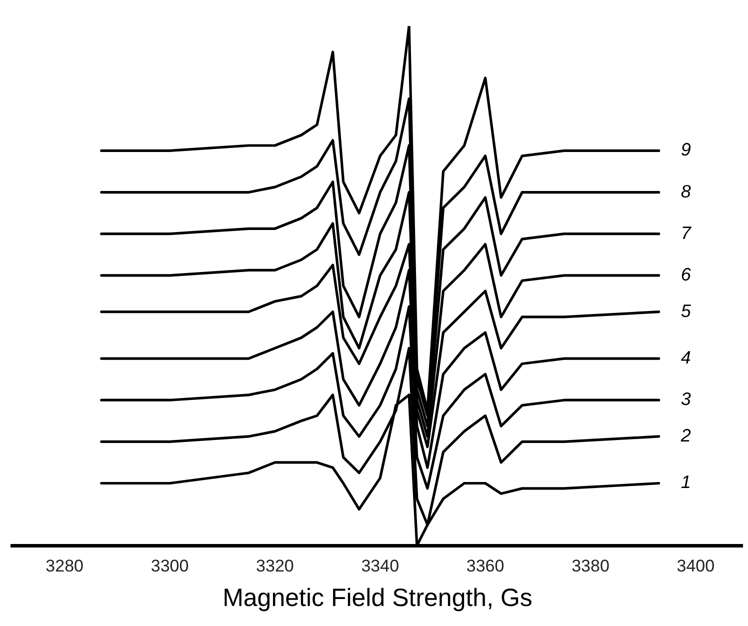 This screenshot has width=748, height=626. Describe the element at coordinates (686, 274) in the screenshot. I see `series-label: 6` at that location.